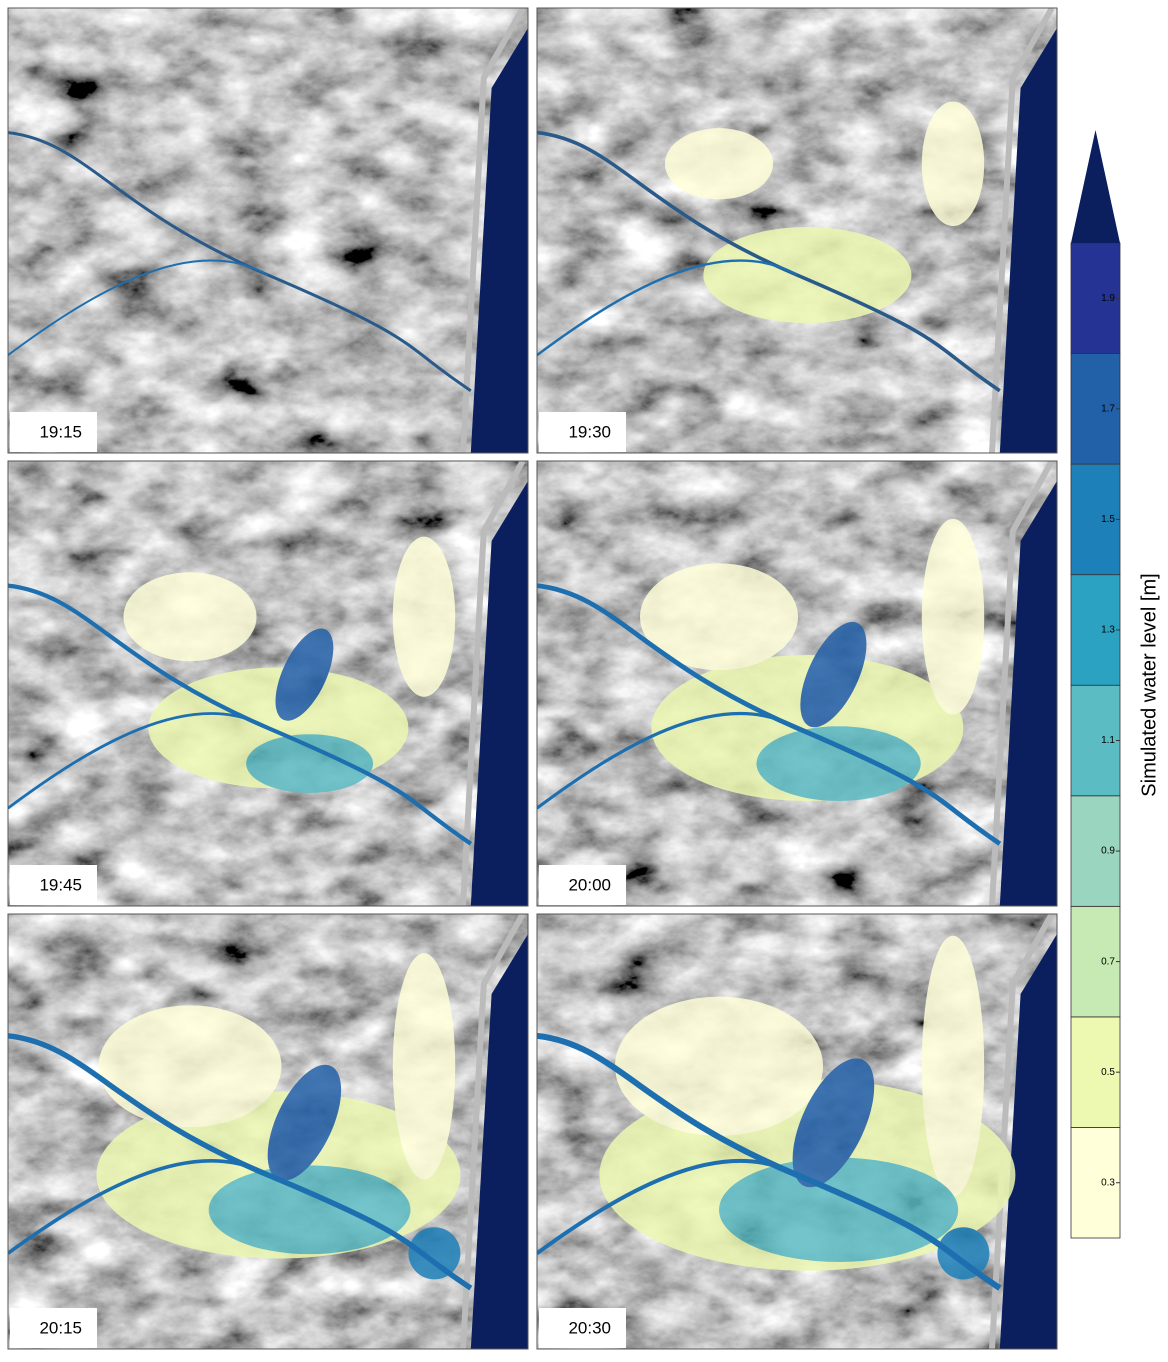  Describe the element at coordinates (1108, 408) in the screenshot. I see `colorbar-tick-label: 1.7` at that location.